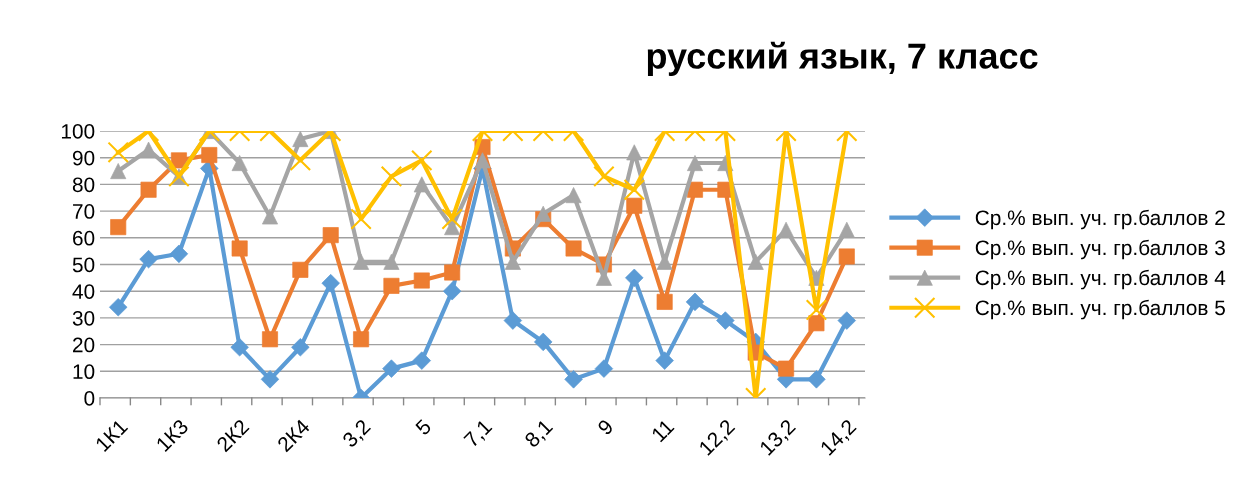  Describe the element at coordinates (842, 58) in the screenshot. I see `chart-title: русский язык, 7 класс` at that location.